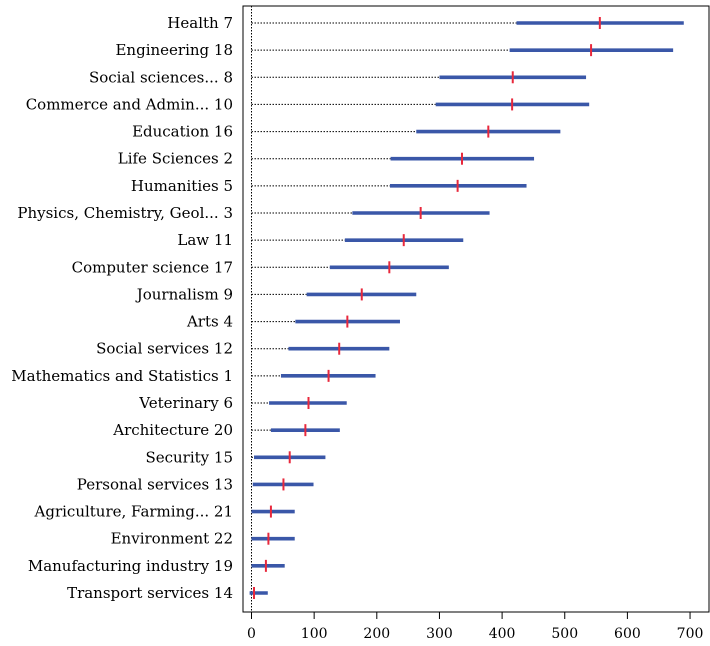 The height and width of the screenshot is (646, 710). What do you see at coordinates (150, 593) in the screenshot?
I see `row-label: Transport services 14` at bounding box center [150, 593].